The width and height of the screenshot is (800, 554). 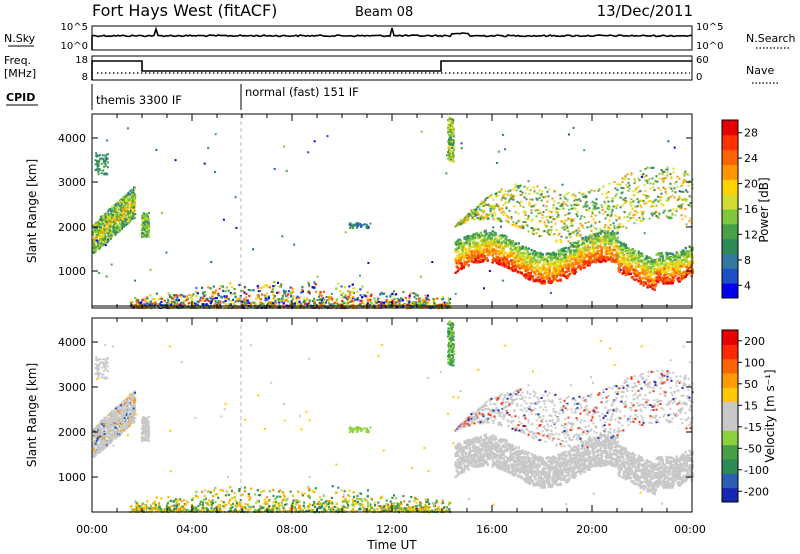 What do you see at coordinates (770, 415) in the screenshot?
I see `velocity-colorbar-label: Velocity [m s⁻¹]` at bounding box center [770, 415].